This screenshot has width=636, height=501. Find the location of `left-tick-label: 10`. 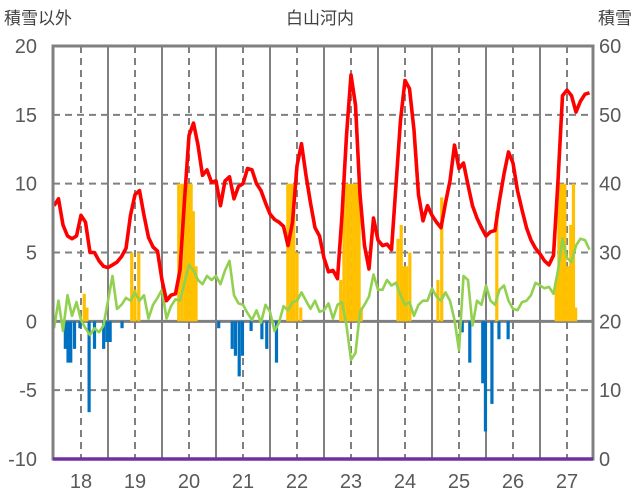

left-tick-label: 10 is located at coordinates (26, 185).